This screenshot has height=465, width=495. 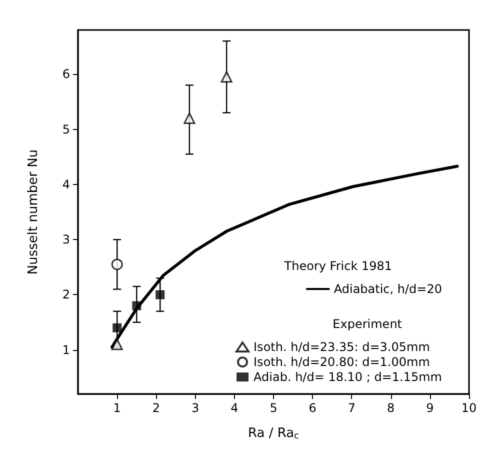 I want to click on y-tick-label: 5, so click(x=66, y=129).